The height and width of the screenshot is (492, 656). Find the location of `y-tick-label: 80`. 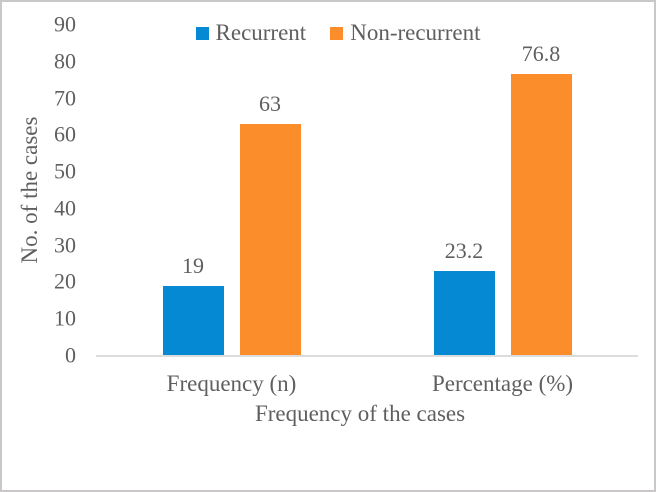

y-tick-label: 80 is located at coordinates (65, 61).